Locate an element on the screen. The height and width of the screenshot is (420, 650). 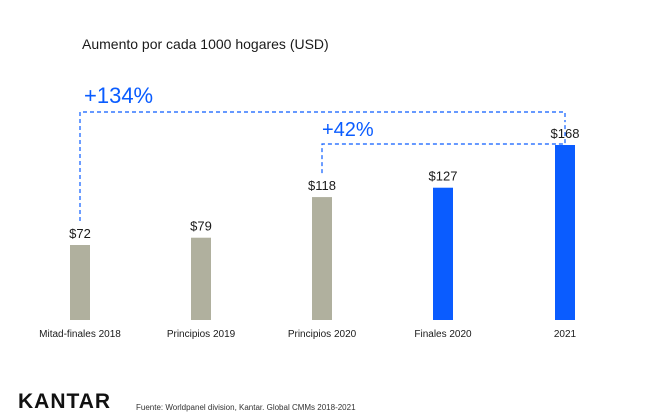
category-label-3: Principios 2020 is located at coordinates (322, 334).